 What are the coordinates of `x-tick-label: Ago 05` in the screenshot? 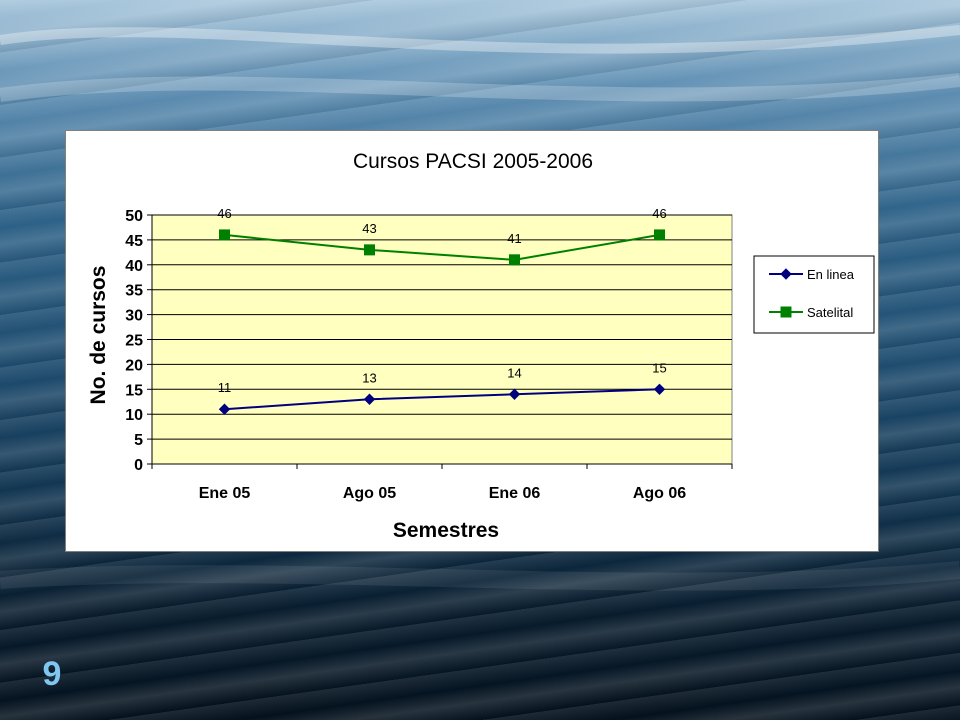 It's located at (369, 493).